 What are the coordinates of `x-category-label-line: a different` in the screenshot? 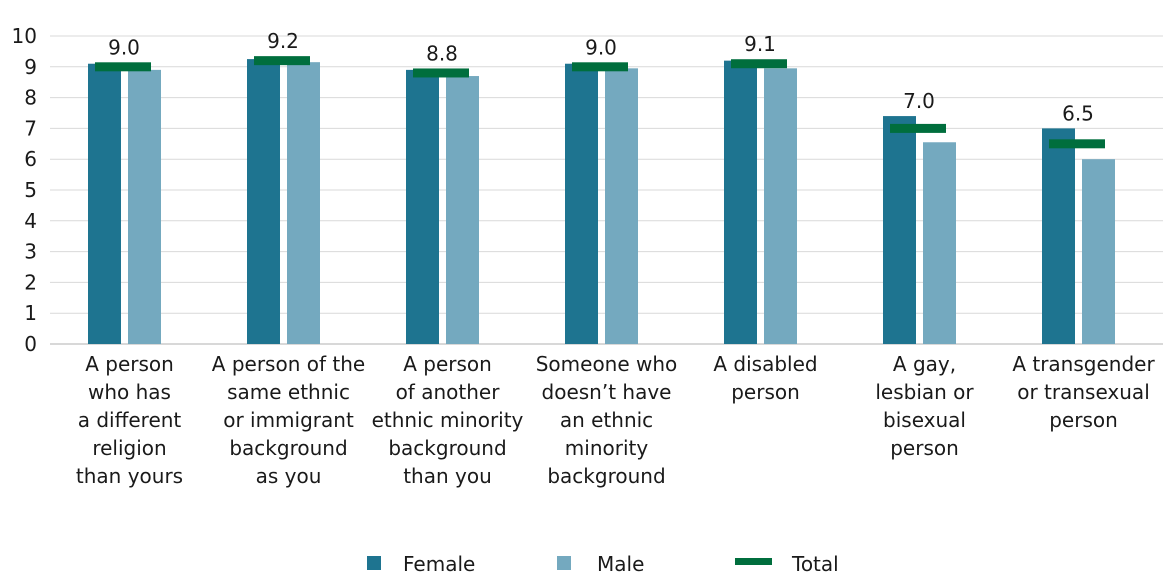 It's located at (130, 420).